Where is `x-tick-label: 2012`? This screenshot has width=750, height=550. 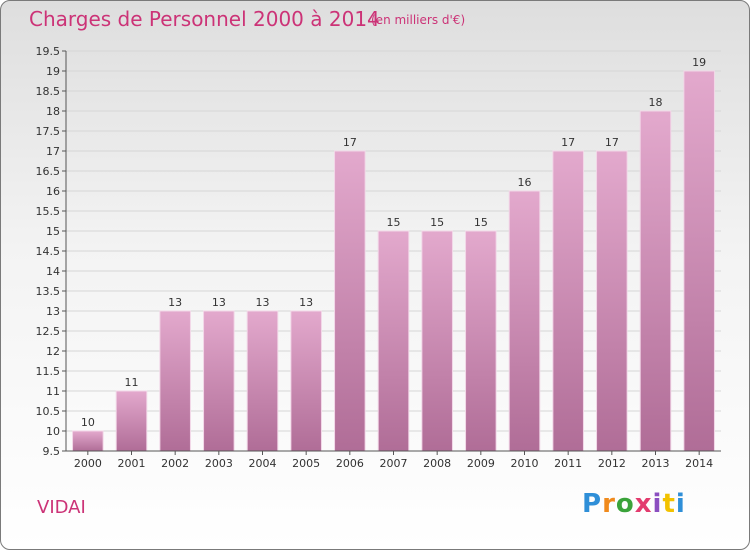
x-tick-label: 2012 is located at coordinates (612, 463).